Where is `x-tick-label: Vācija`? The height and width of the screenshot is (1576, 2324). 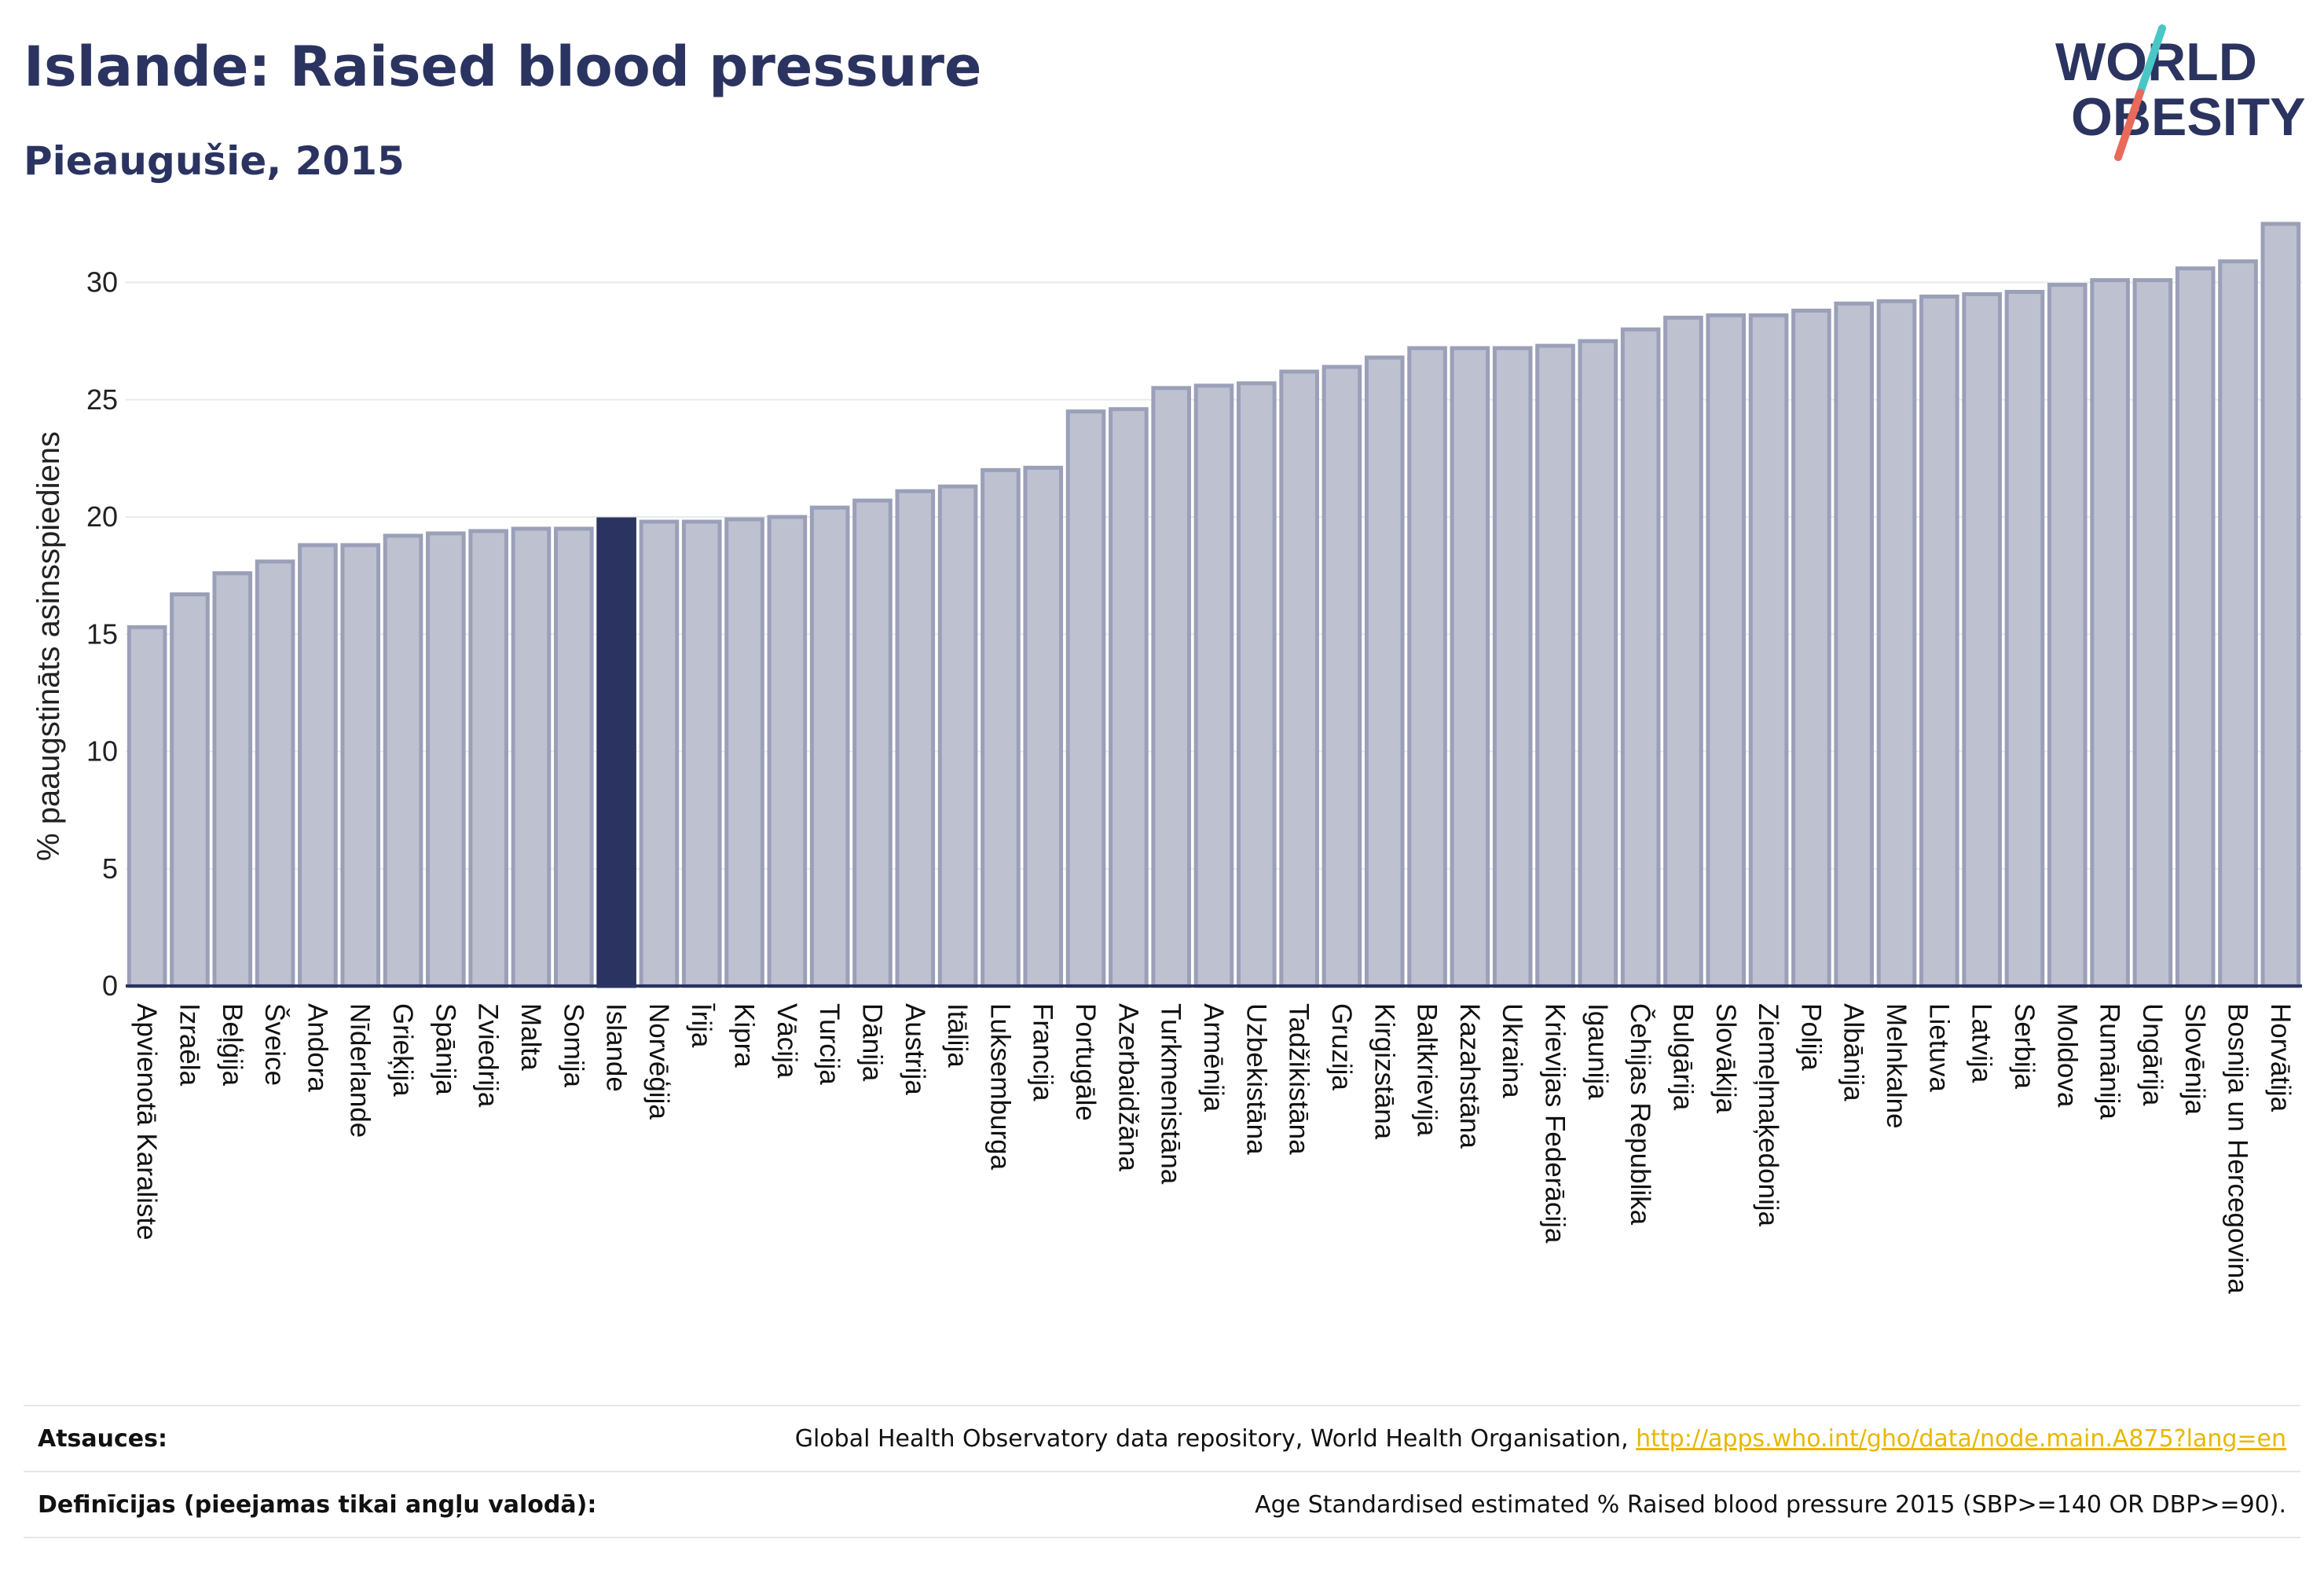 x-tick-label: Vācija is located at coordinates (787, 1041).